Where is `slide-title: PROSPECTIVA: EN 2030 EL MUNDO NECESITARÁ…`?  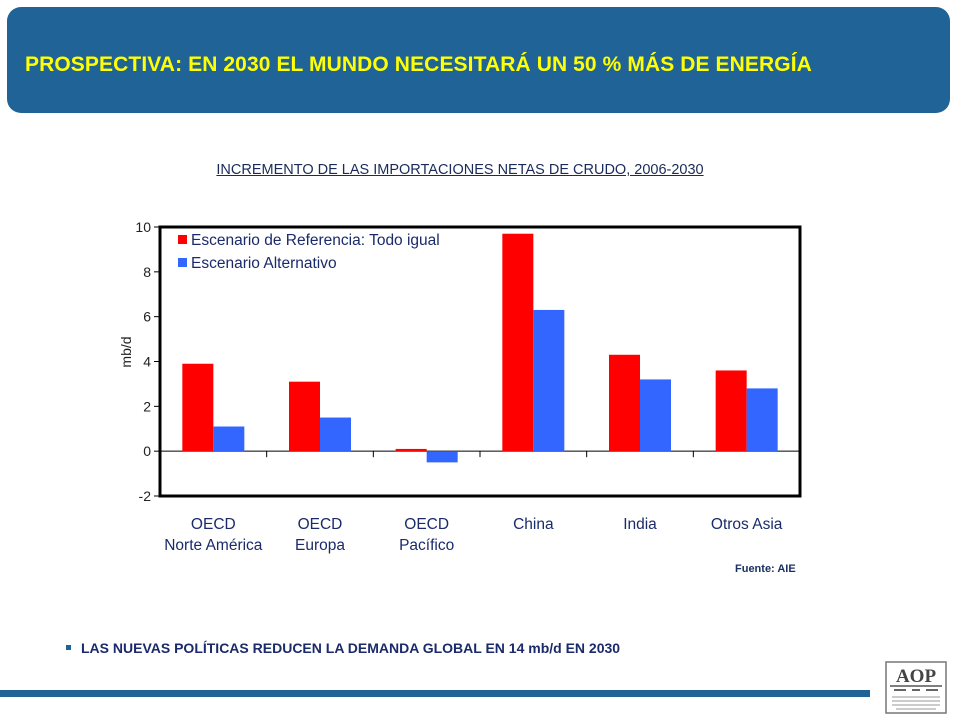
slide-title: PROSPECTIVA: EN 2030 EL MUNDO NECESITARÁ… is located at coordinates (418, 64).